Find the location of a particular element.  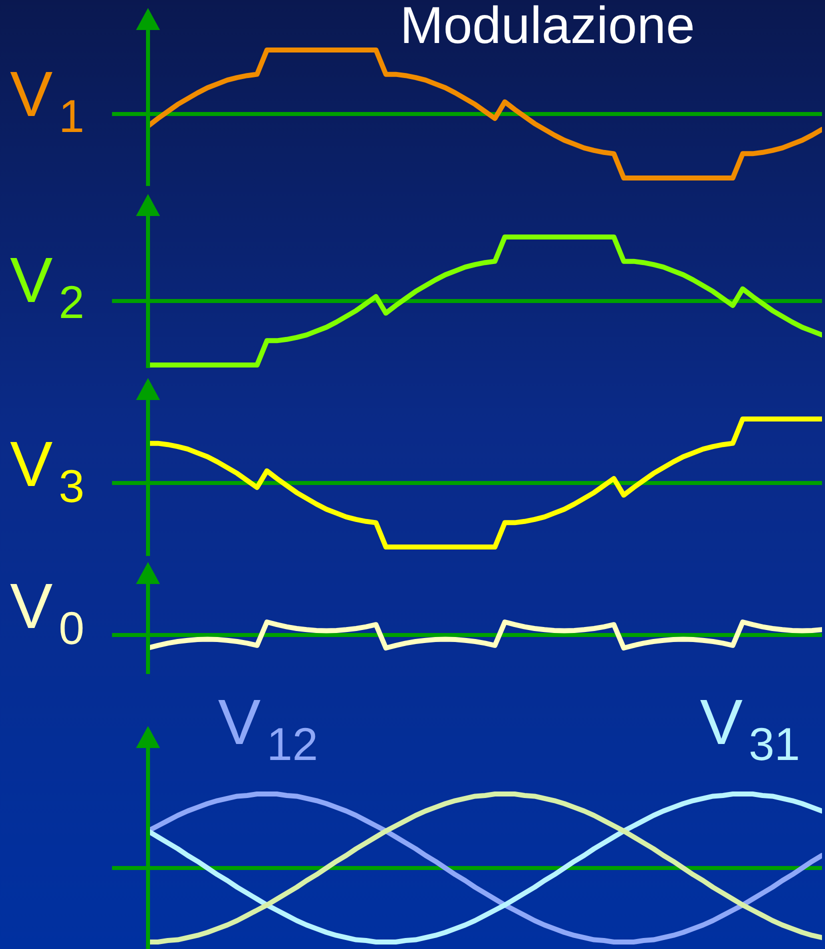

series-label: V$_{12}$ is located at coordinates (268, 729).